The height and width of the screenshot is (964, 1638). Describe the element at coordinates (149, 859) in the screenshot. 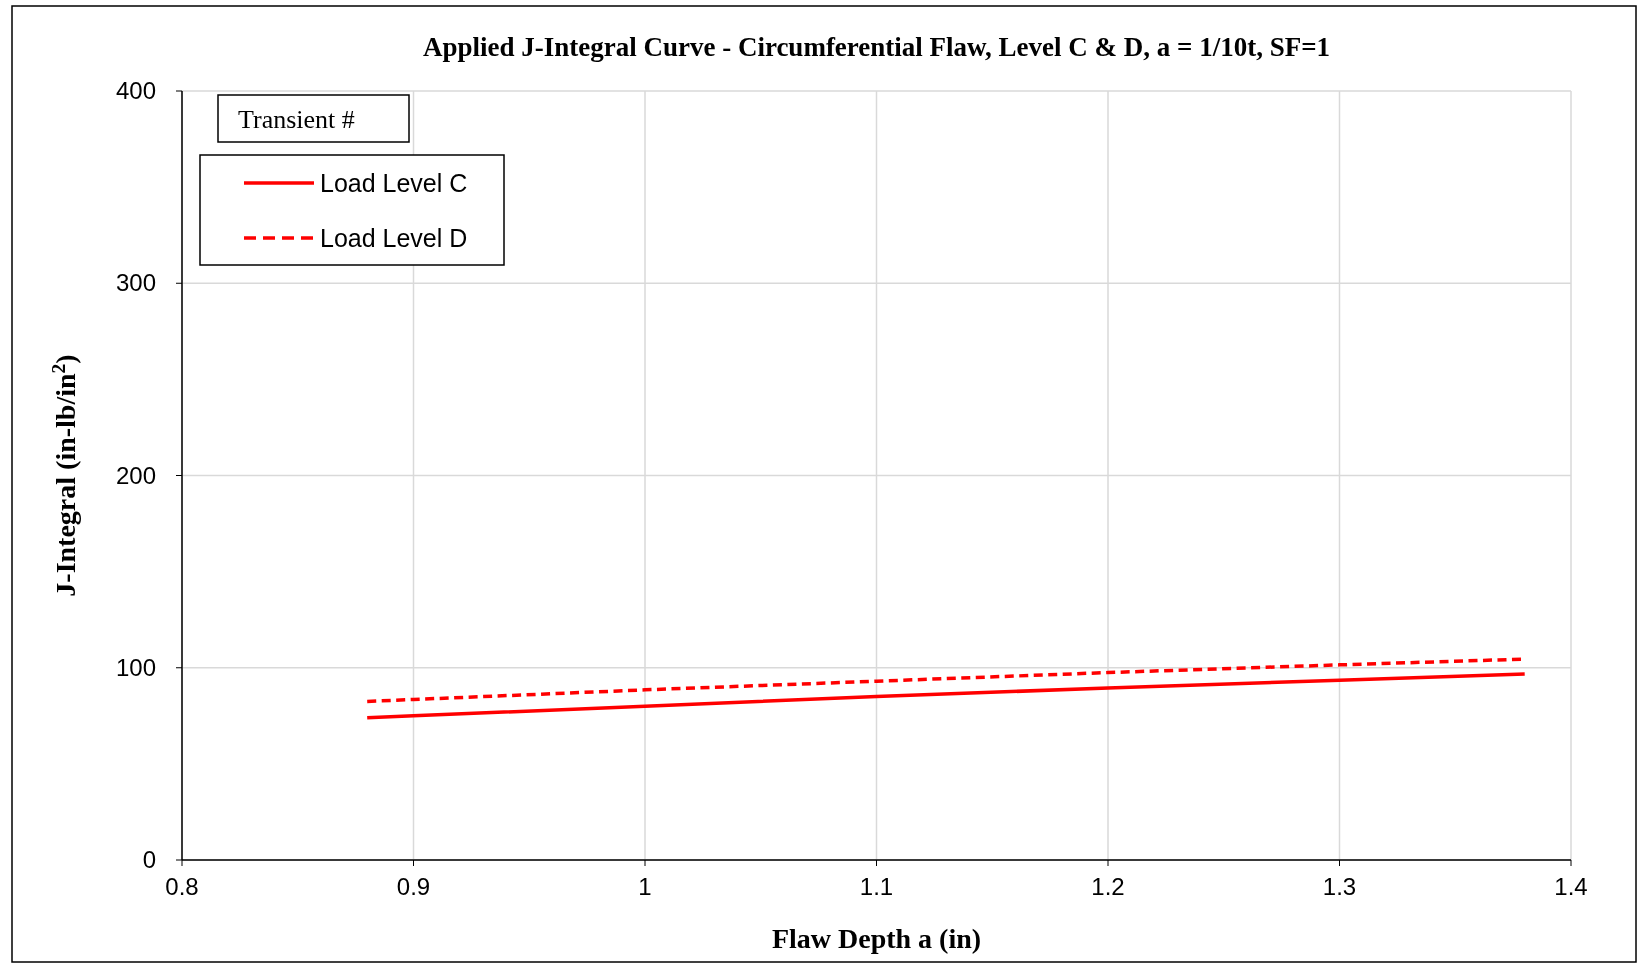

I see `y-tick-label: 0` at that location.